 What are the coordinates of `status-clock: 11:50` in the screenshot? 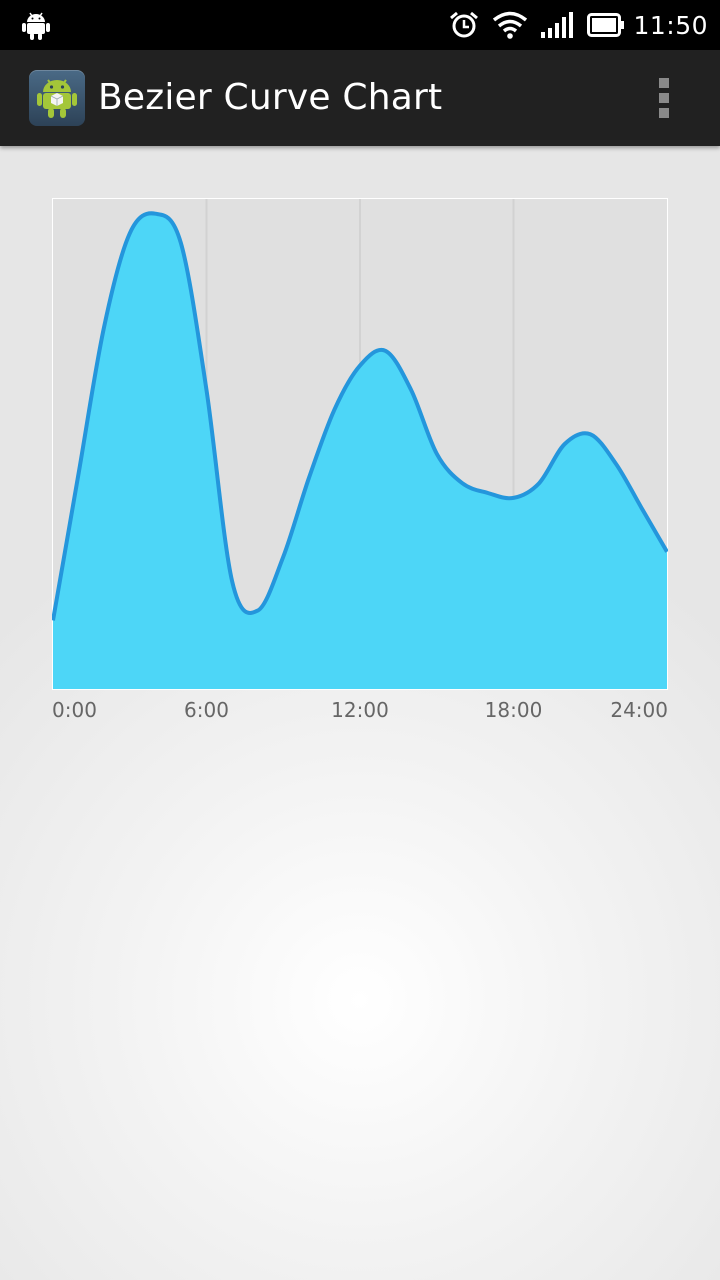 It's located at (670, 25).